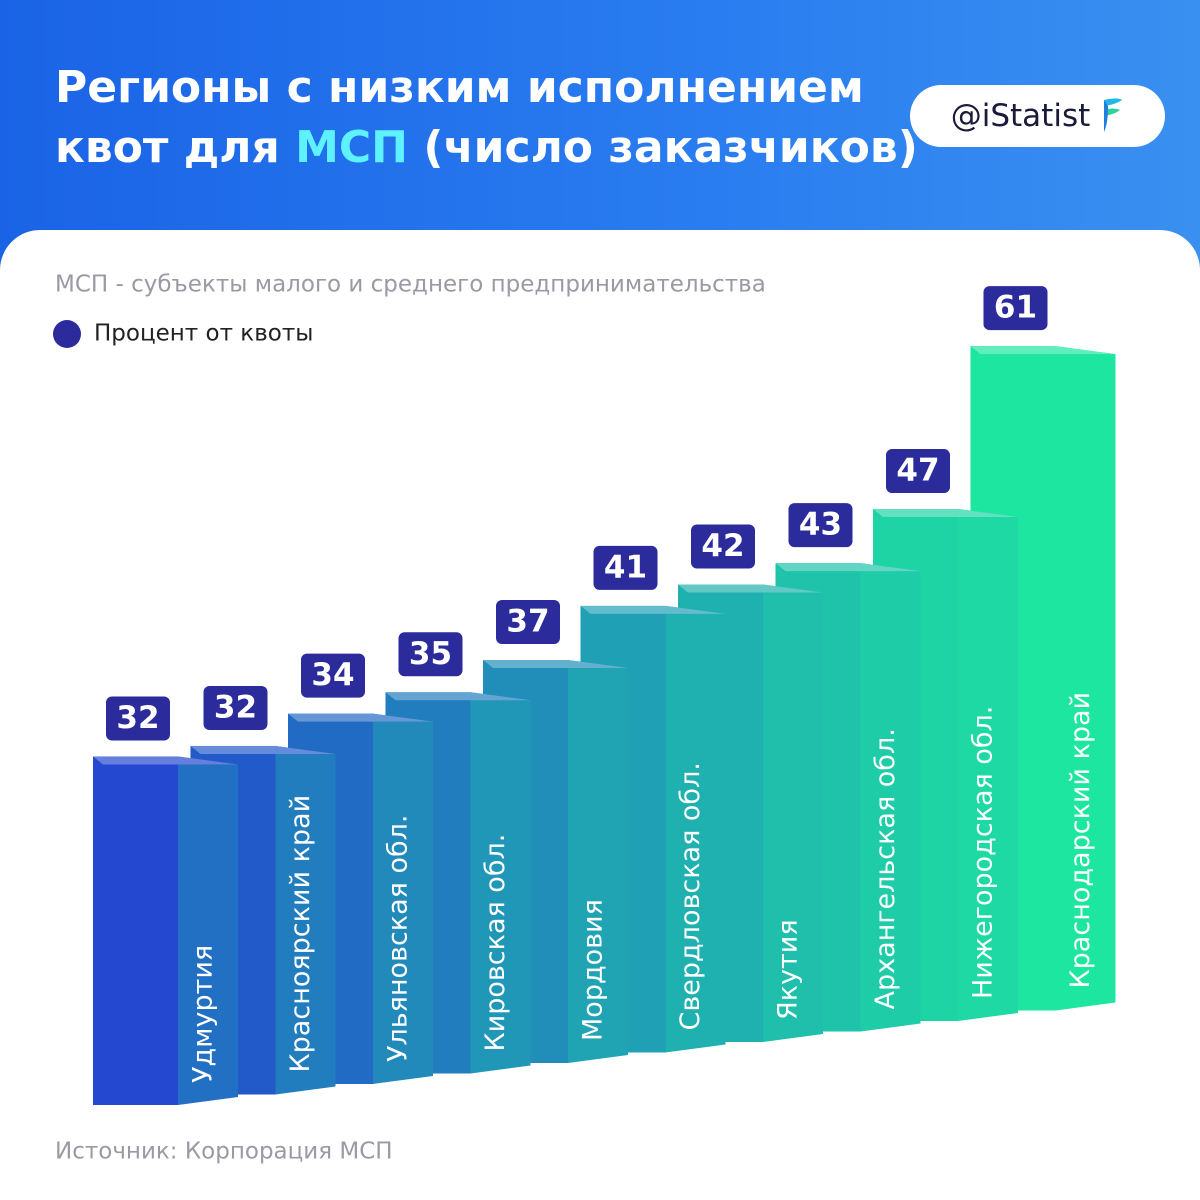 The image size is (1200, 1200). What do you see at coordinates (398, 938) in the screenshot?
I see `category-label: Ульяновская обл.` at bounding box center [398, 938].